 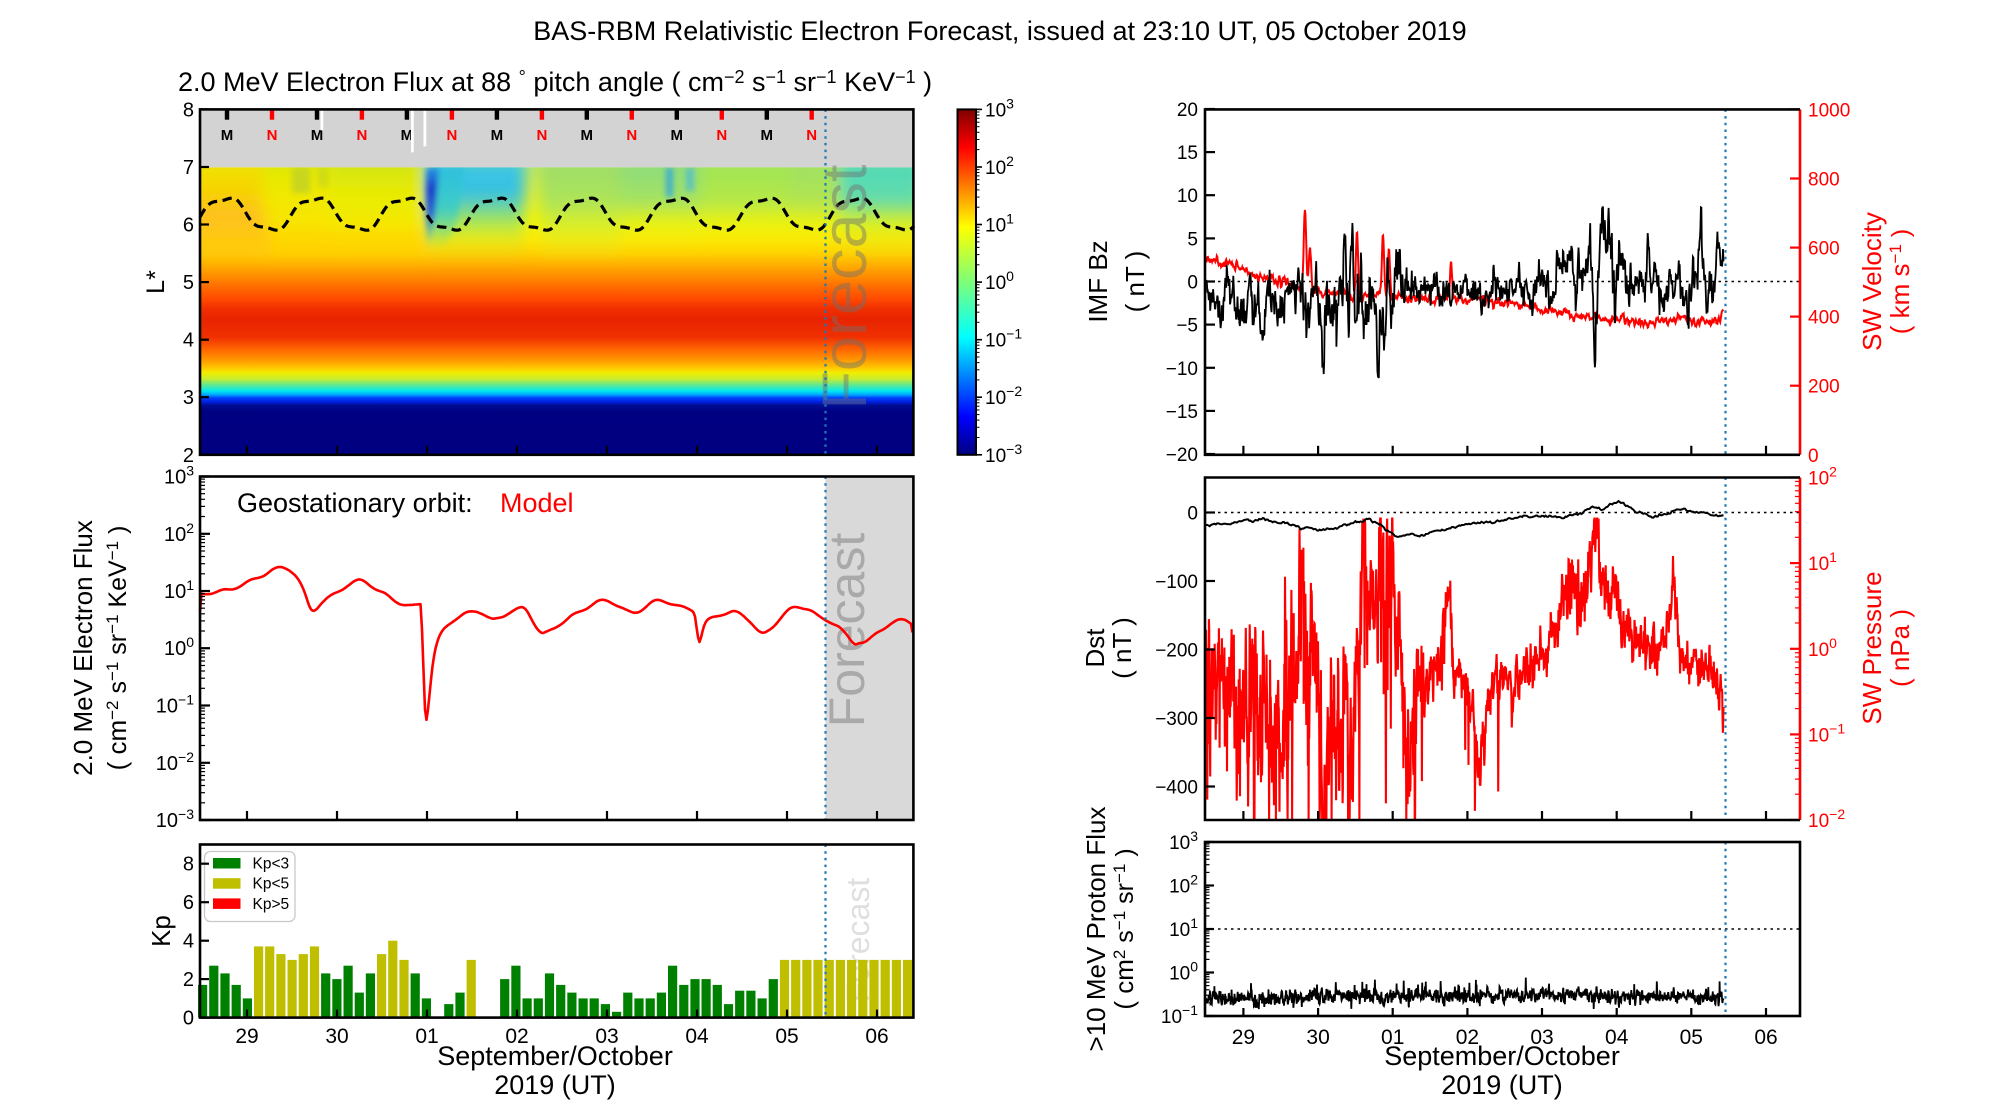 What do you see at coordinates (1182, 369) in the screenshot?
I see `svg-text: −10` at bounding box center [1182, 369].